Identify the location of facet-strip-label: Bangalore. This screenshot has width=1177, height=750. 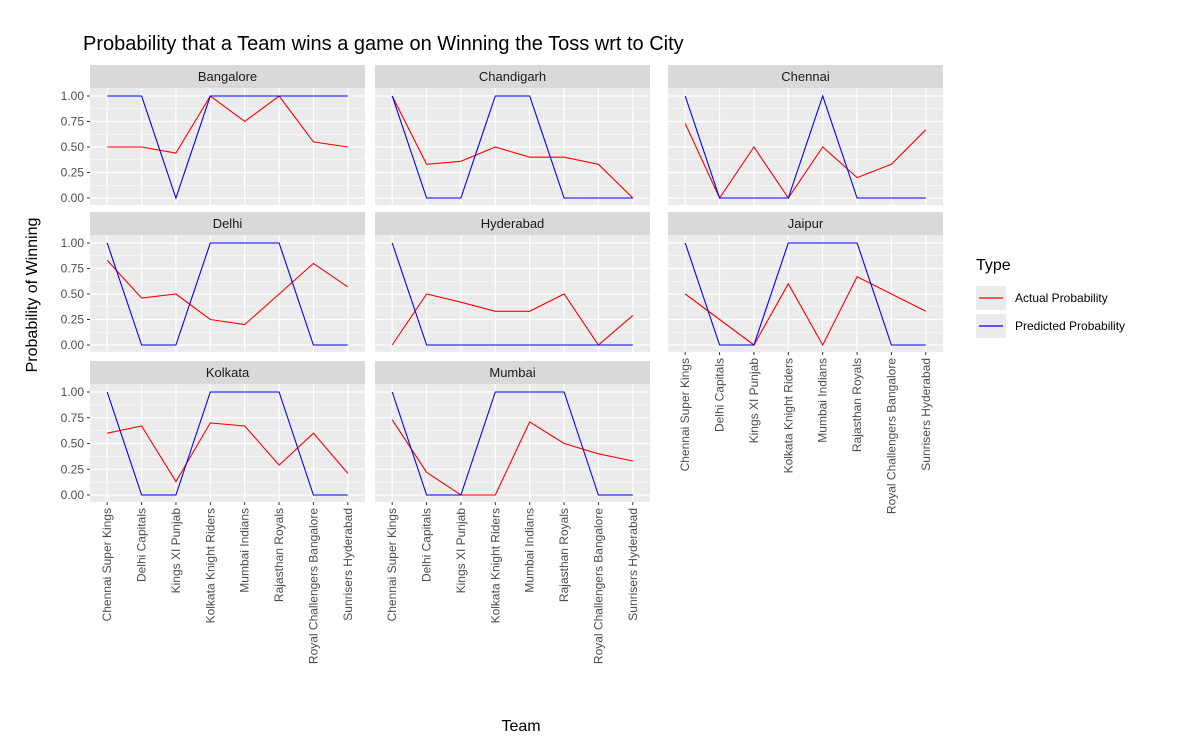
(227, 76).